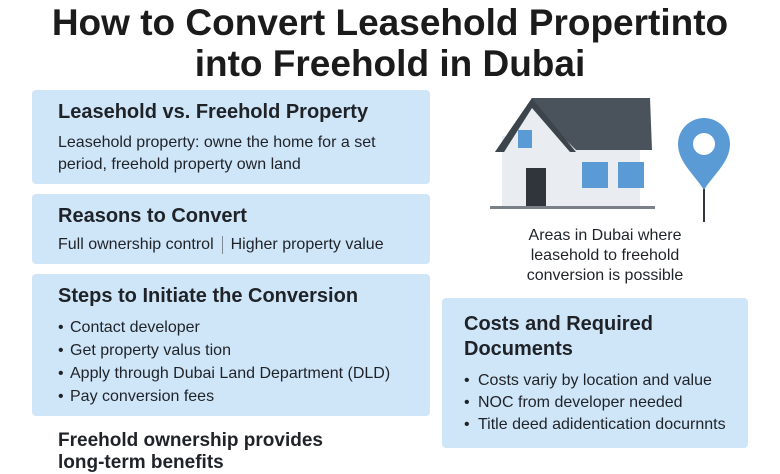  What do you see at coordinates (213, 112) in the screenshot?
I see `leasehold-heading: Leasehold vs. Freehold Property` at bounding box center [213, 112].